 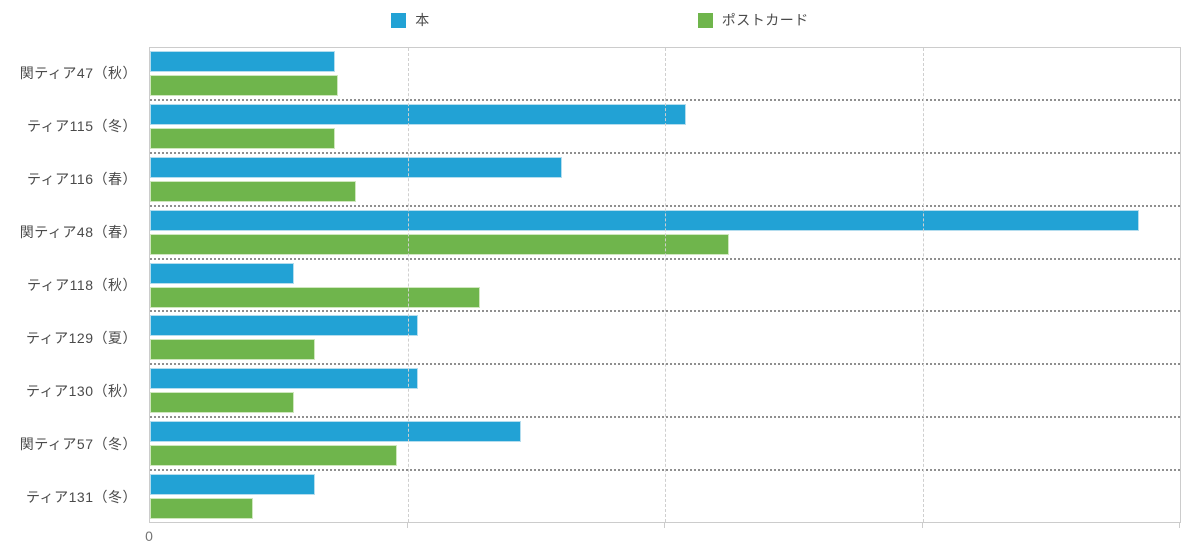 What do you see at coordinates (82, 285) in the screenshot?
I see `category-label: ティア118（秋）` at bounding box center [82, 285].